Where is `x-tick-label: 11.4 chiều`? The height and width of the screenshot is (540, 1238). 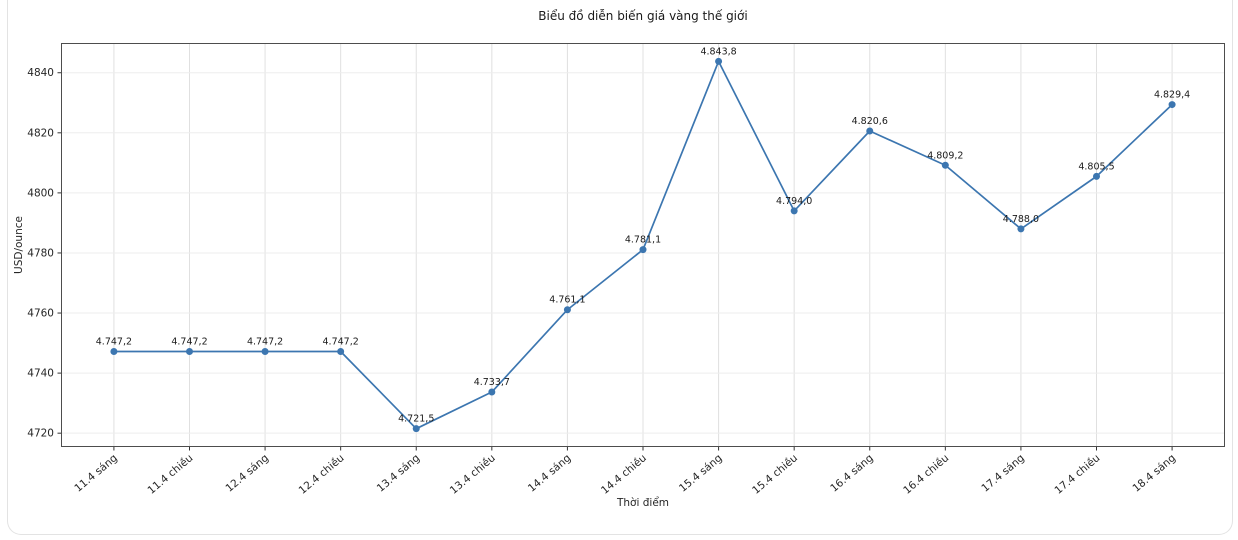
x-tick-label: 11.4 chiều is located at coordinates (170, 474).